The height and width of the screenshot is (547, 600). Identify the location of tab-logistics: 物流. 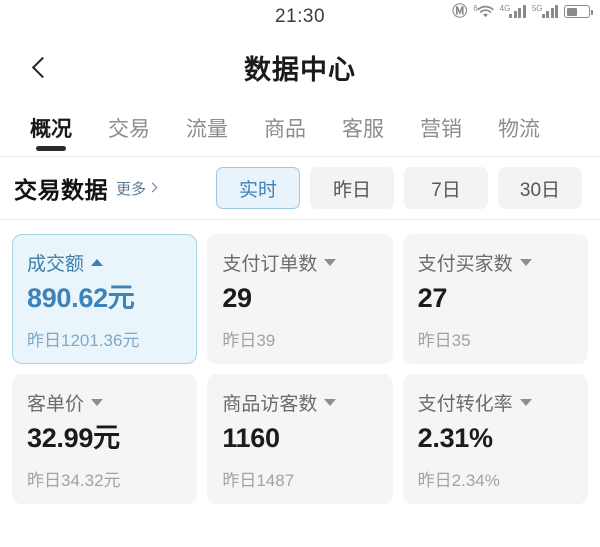
(519, 129).